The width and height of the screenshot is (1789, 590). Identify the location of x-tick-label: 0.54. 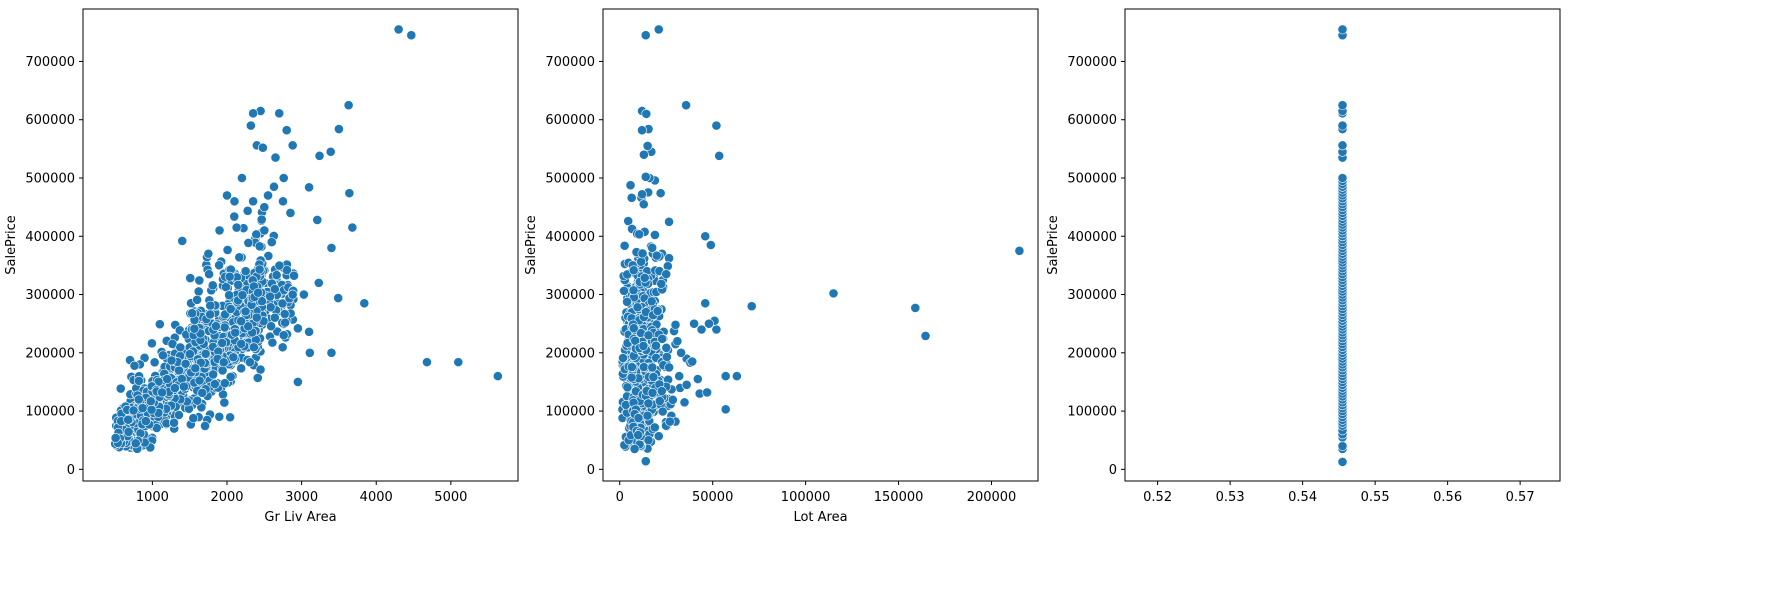
(1302, 497).